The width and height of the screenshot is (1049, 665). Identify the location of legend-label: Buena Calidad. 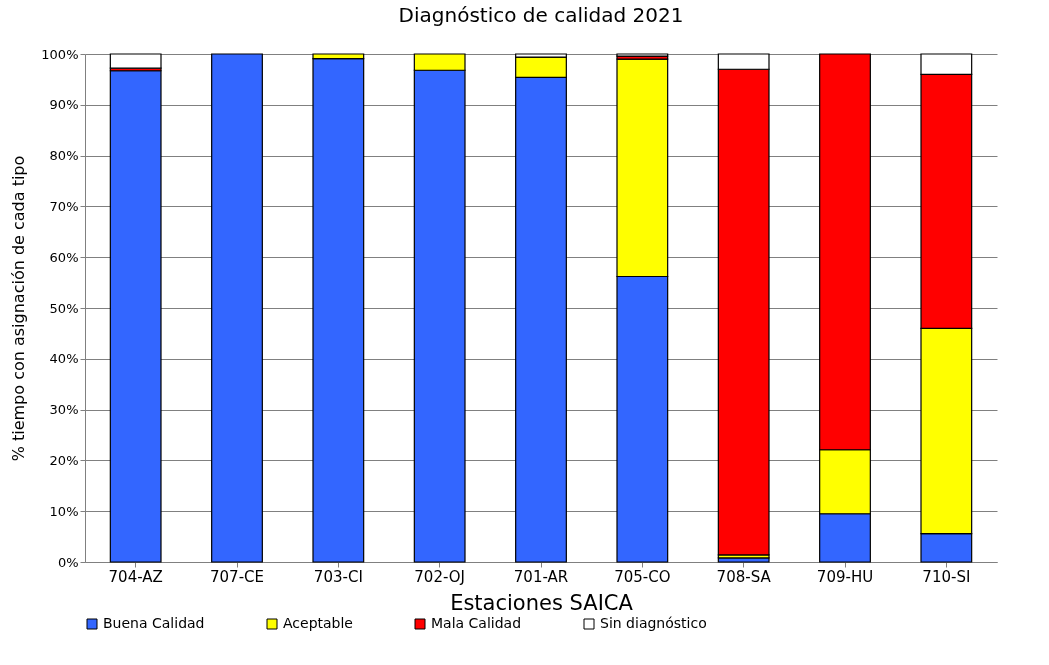
(154, 623).